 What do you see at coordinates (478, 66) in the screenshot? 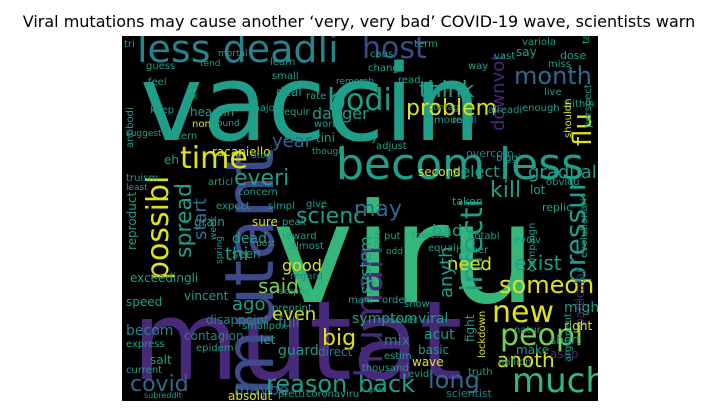
I see `word-way: way` at bounding box center [478, 66].